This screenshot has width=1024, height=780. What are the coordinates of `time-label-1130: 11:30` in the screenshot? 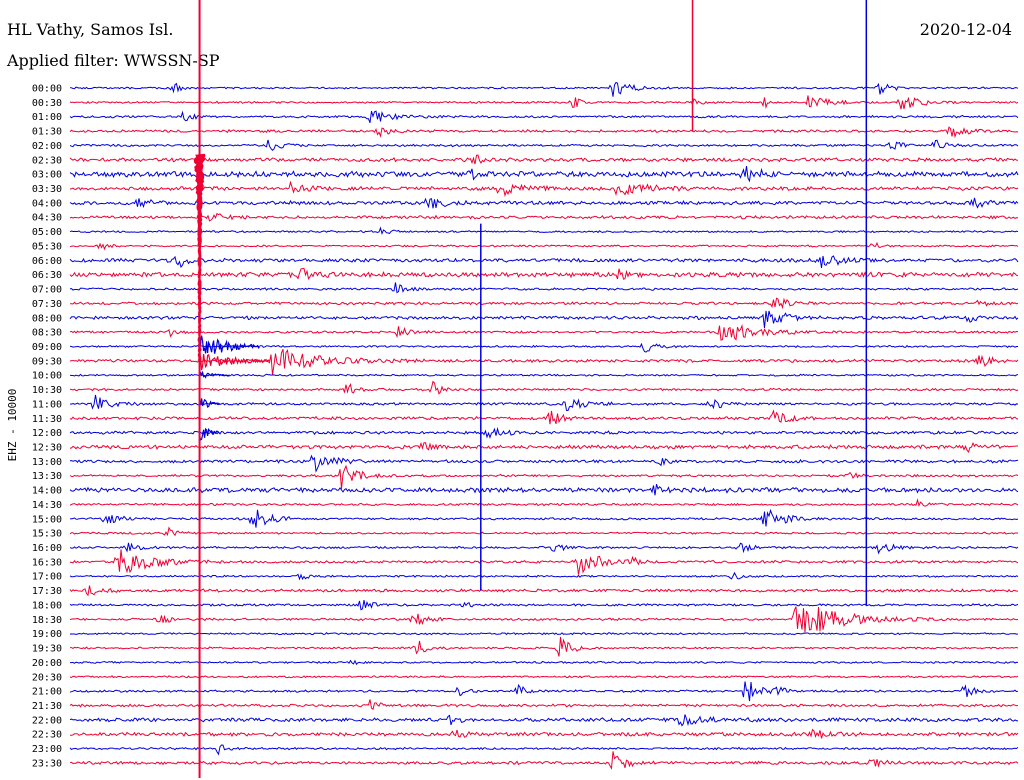 It's located at (47, 419).